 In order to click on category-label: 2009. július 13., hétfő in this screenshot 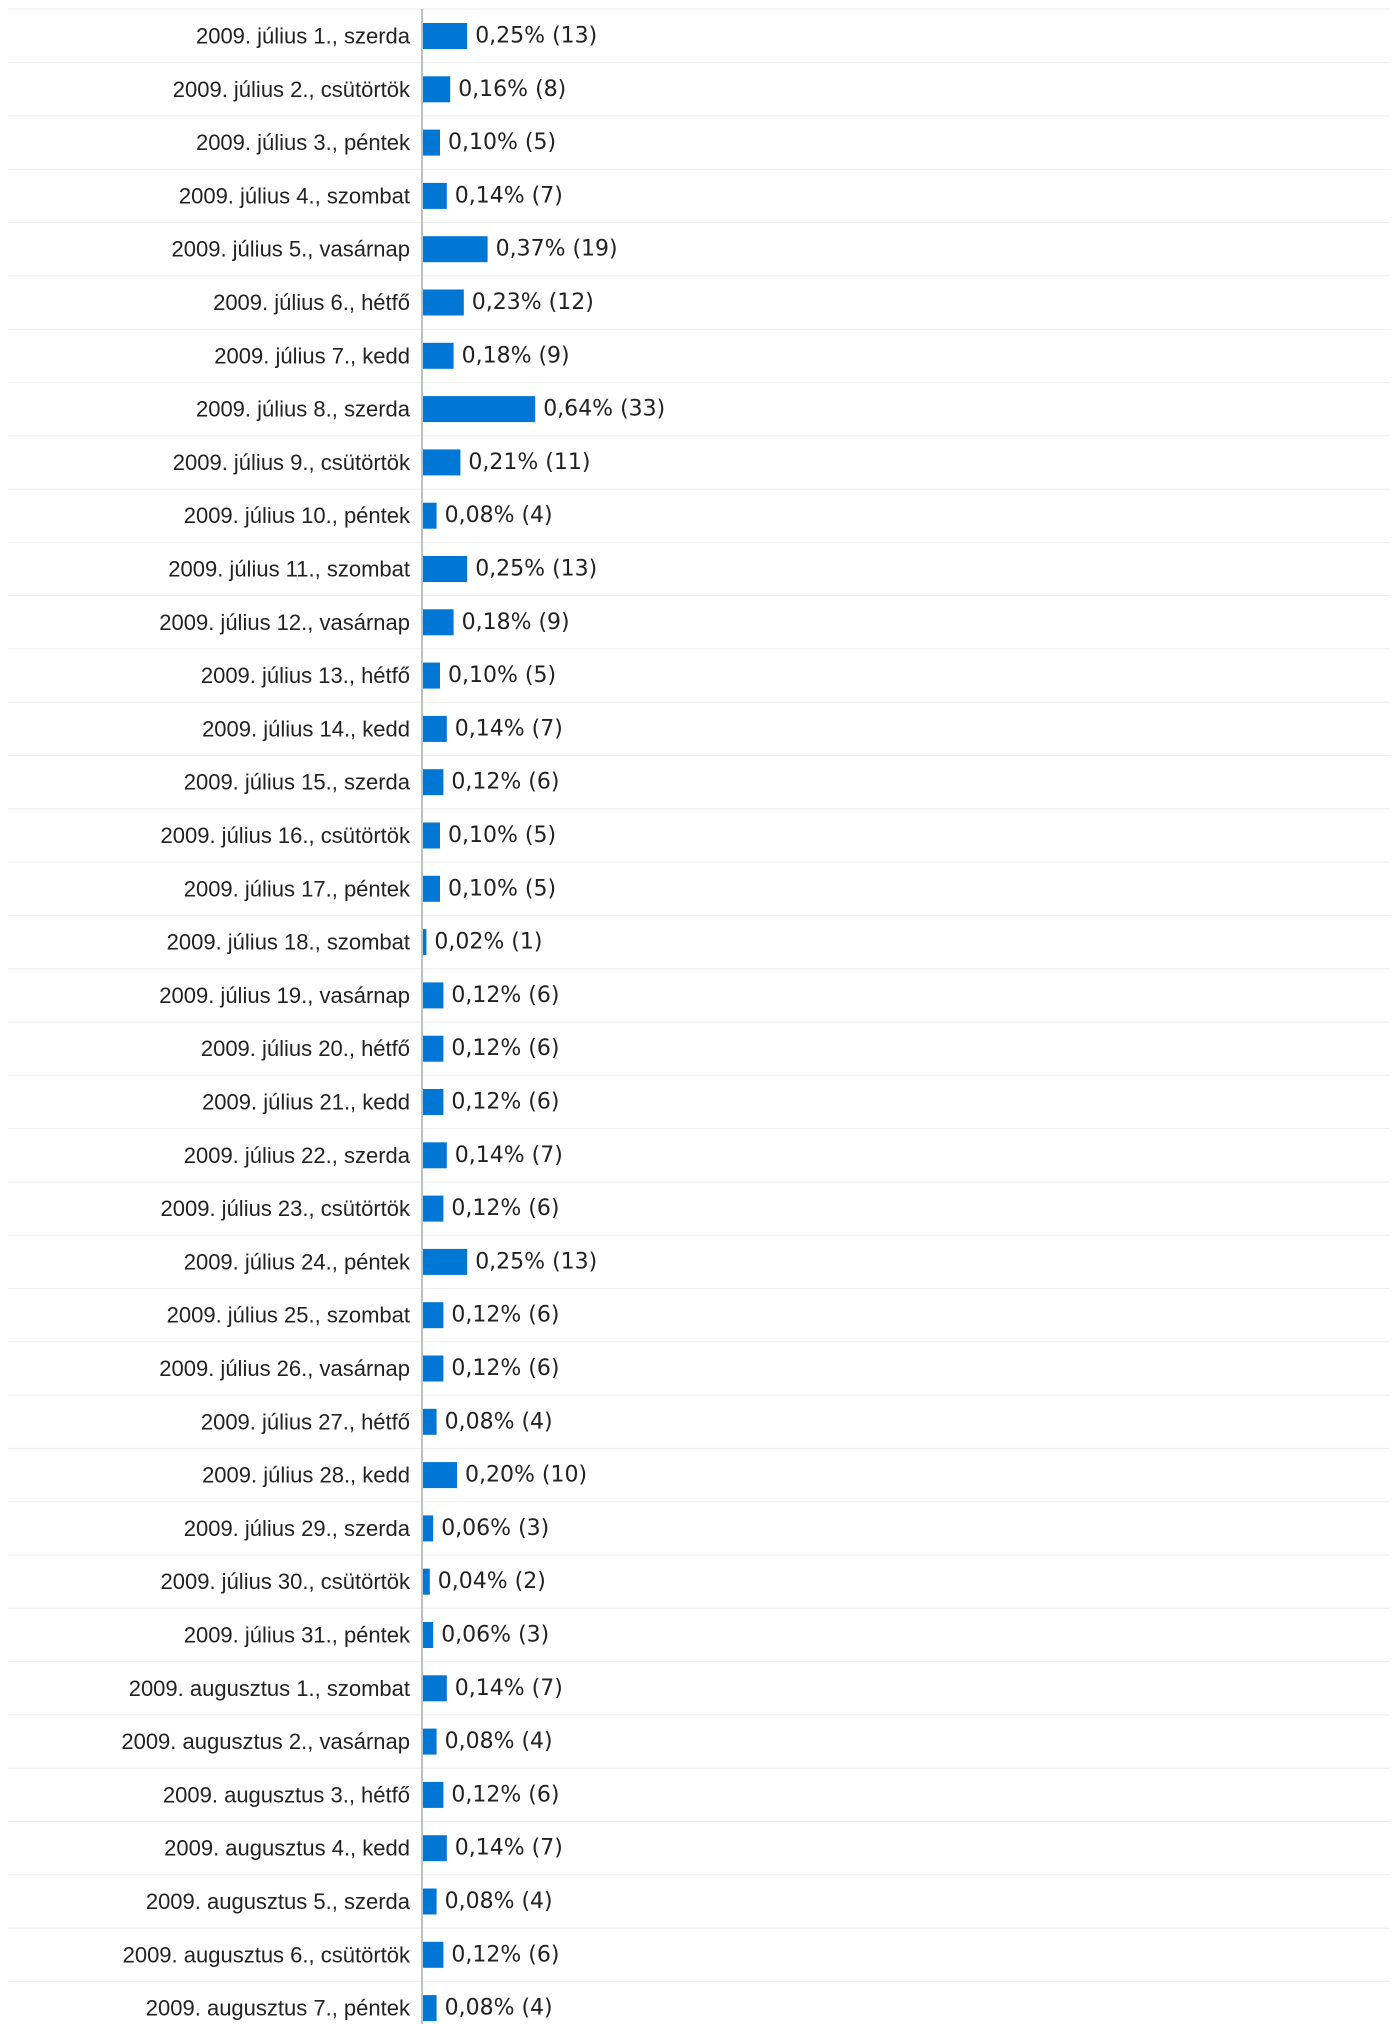, I will do `click(305, 675)`.